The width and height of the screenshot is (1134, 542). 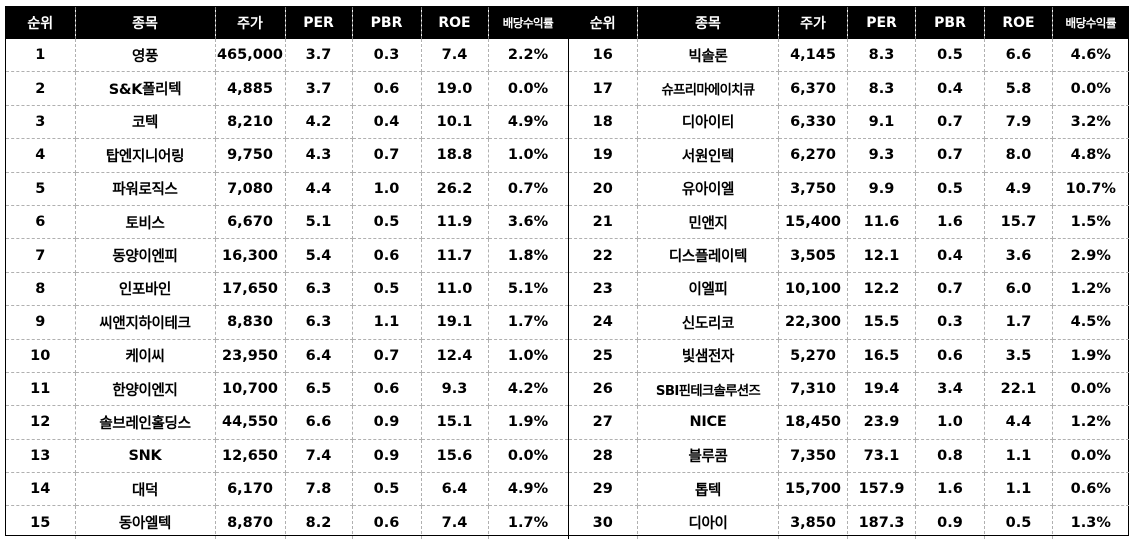 I want to click on cell-price: 10,700, so click(x=250, y=389).